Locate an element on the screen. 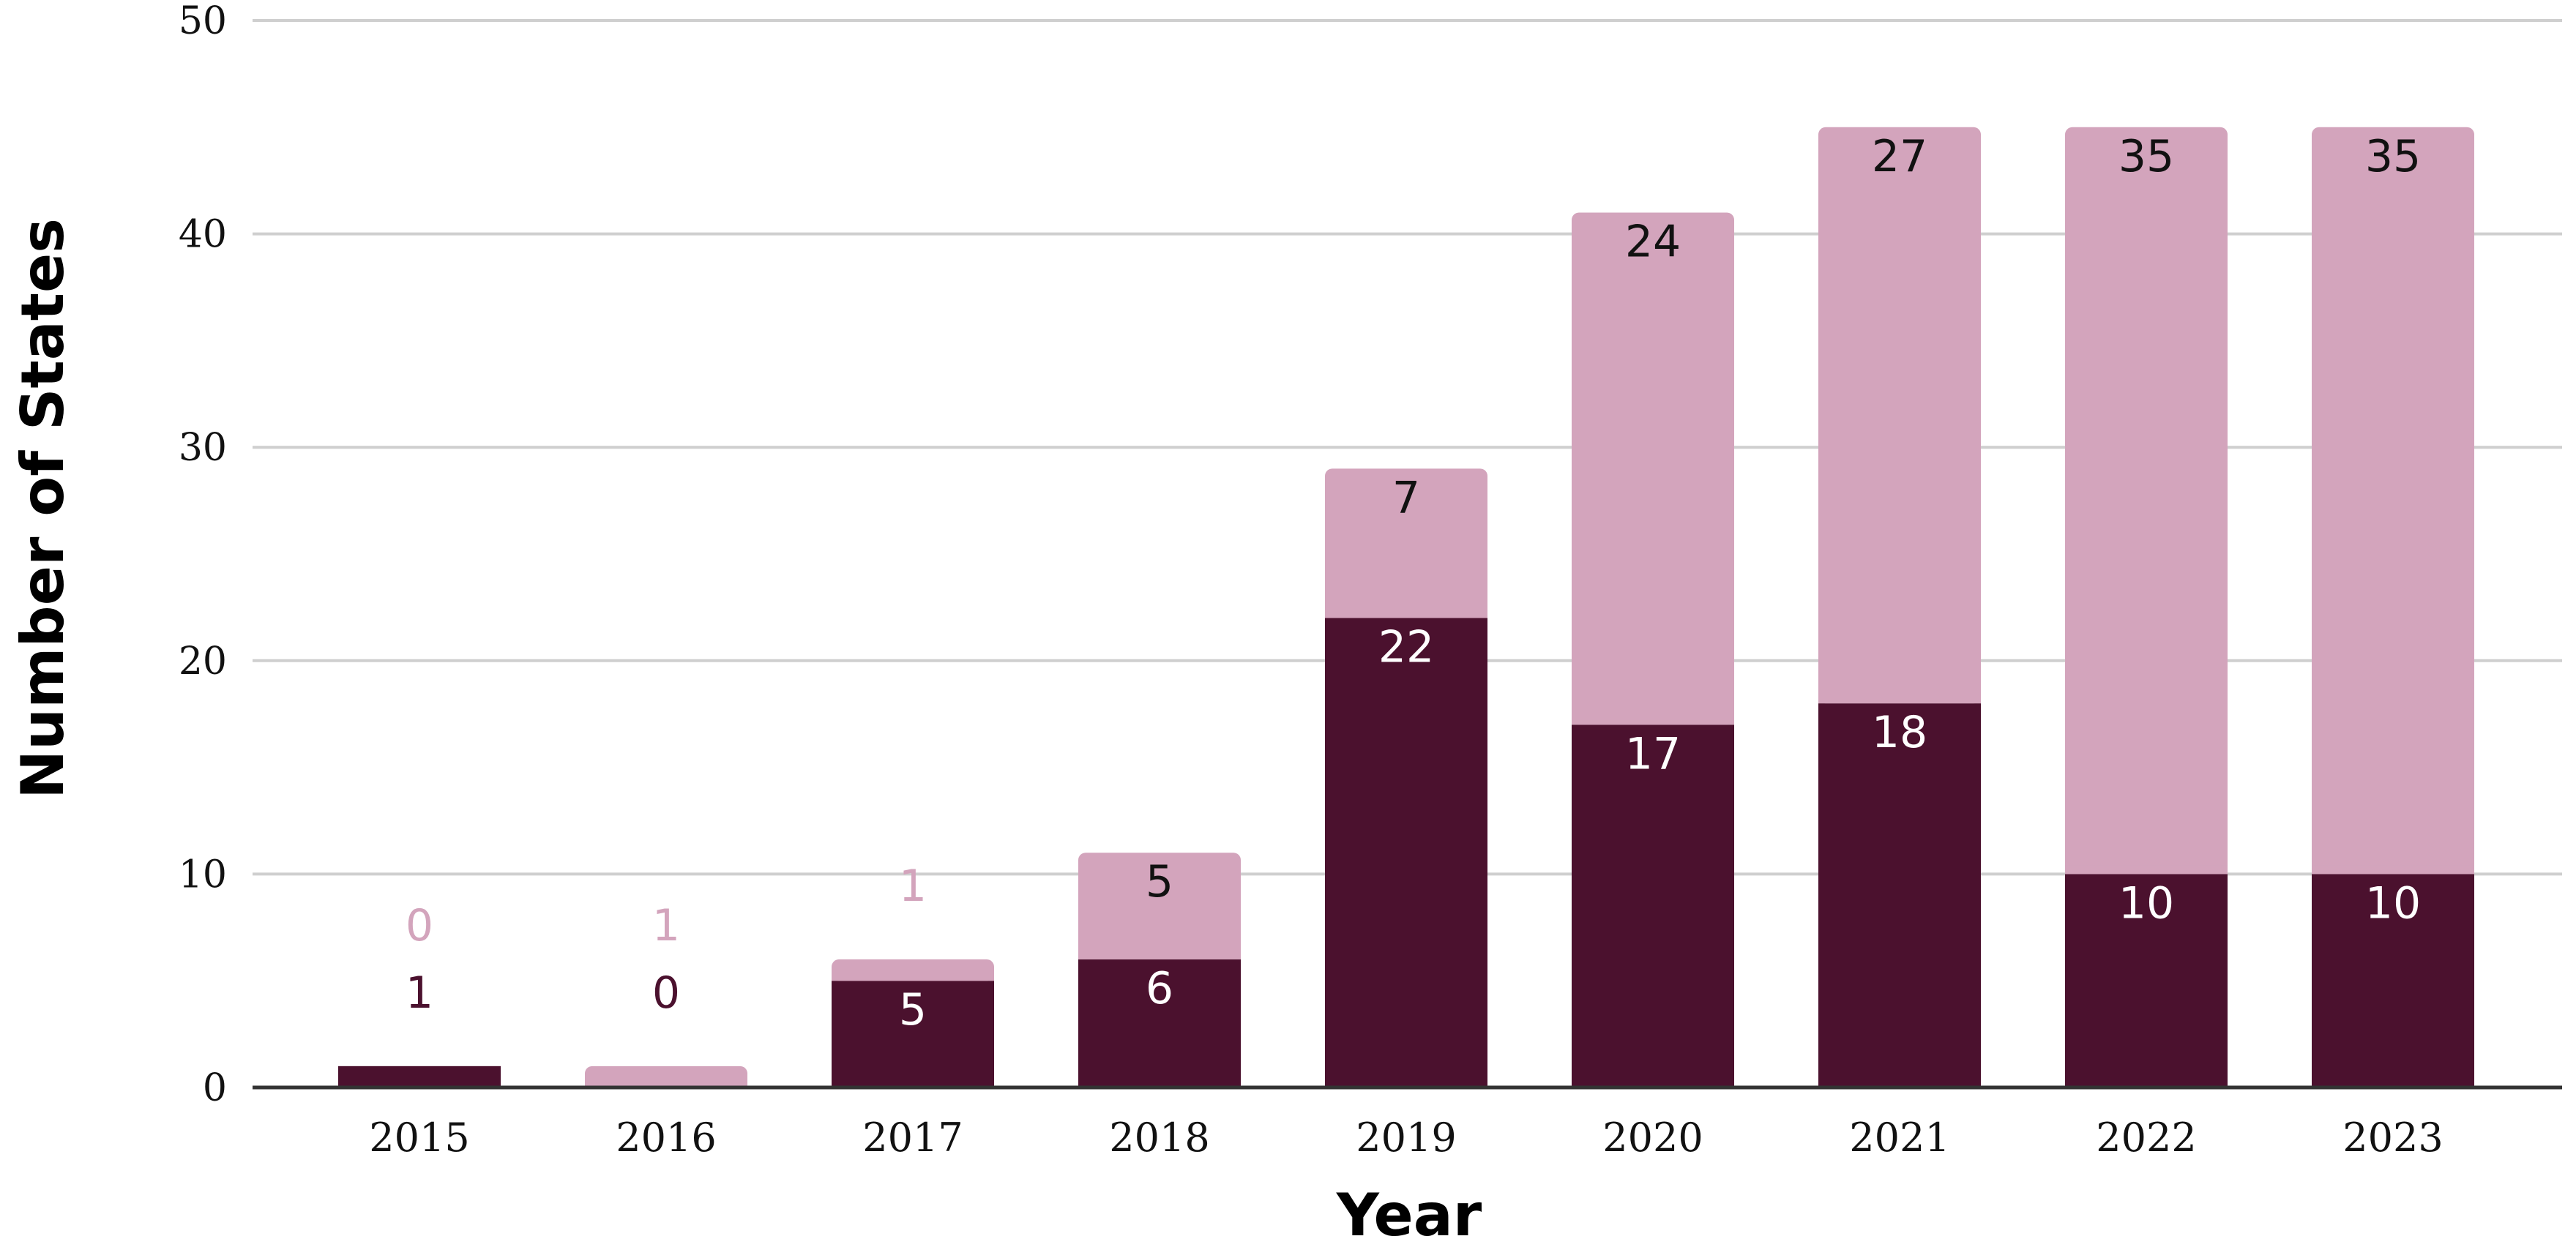 This screenshot has width=2576, height=1247. y-tick-label: 0 is located at coordinates (215, 1088).